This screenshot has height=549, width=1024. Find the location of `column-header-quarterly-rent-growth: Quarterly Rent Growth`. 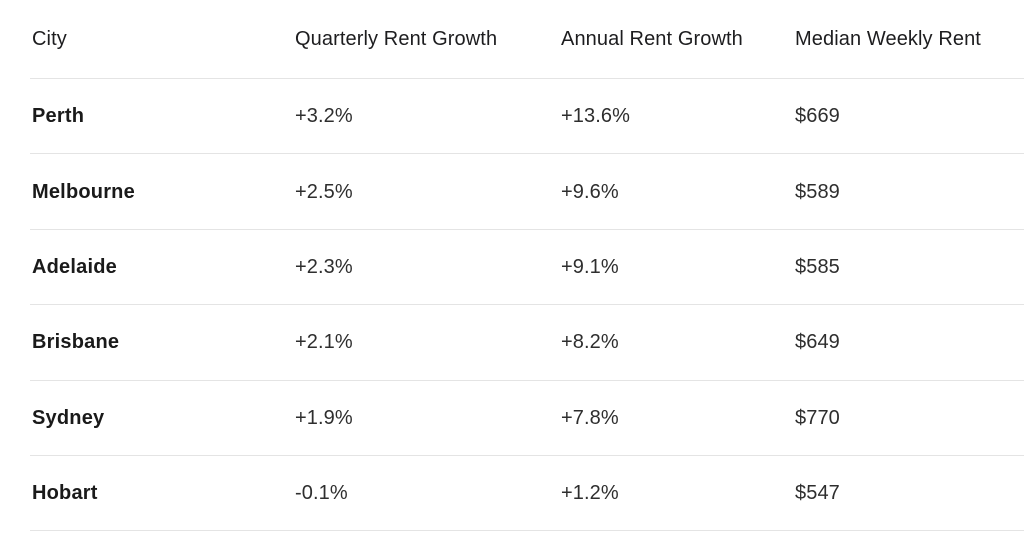

column-header-quarterly-rent-growth: Quarterly Rent Growth is located at coordinates (396, 39).